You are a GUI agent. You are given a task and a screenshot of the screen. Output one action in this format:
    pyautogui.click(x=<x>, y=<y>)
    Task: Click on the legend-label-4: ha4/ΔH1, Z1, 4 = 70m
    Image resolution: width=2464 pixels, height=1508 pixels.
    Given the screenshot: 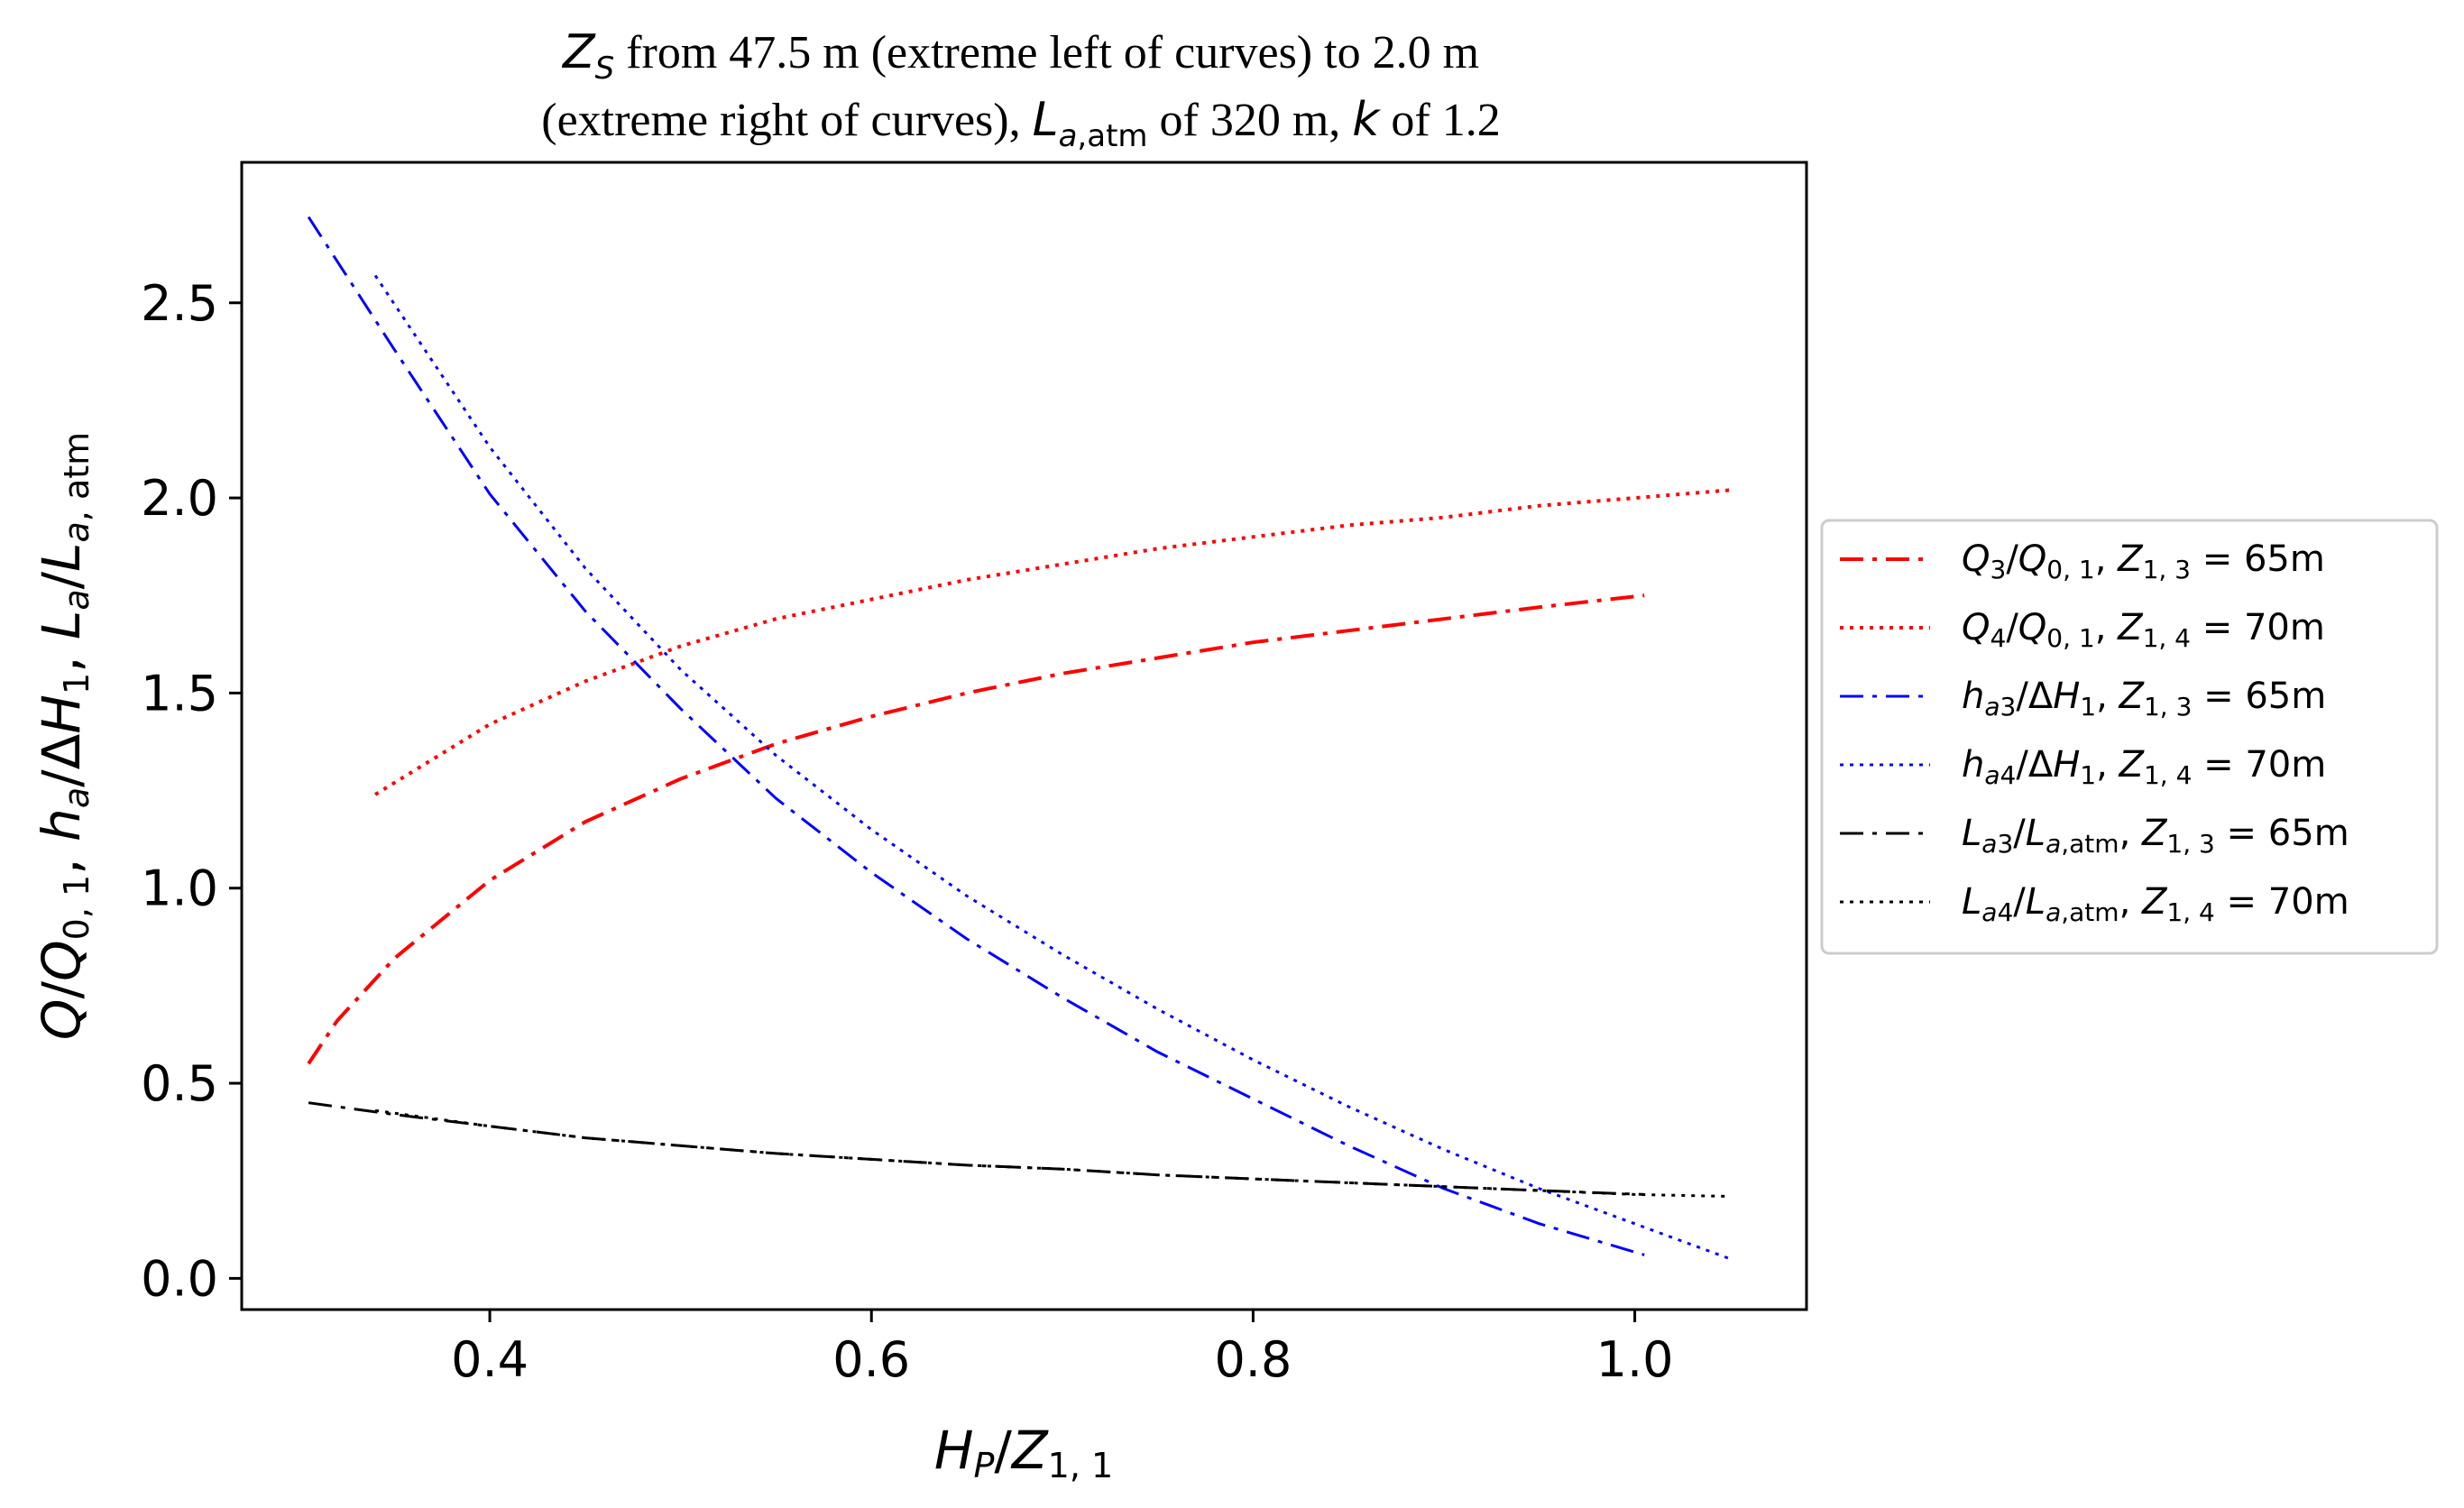 What is the action you would take?
    pyautogui.click(x=2144, y=767)
    